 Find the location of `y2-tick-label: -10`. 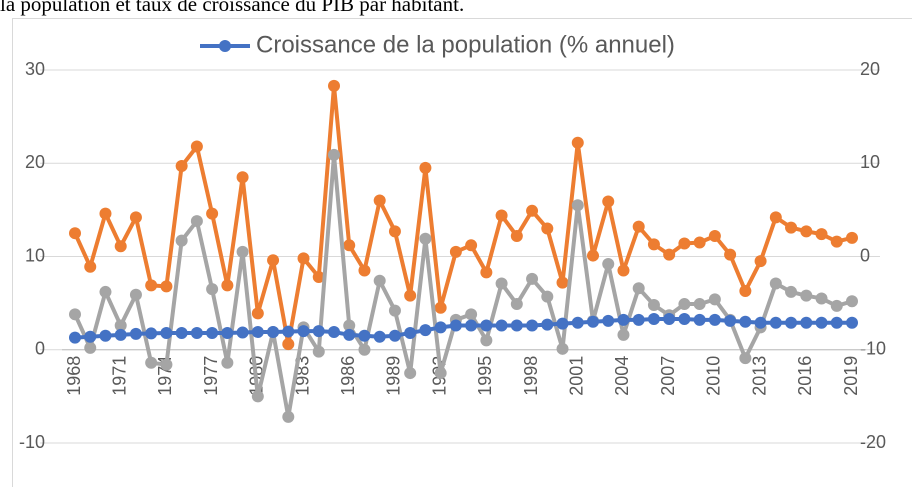

y2-tick-label: -10 is located at coordinates (873, 349).